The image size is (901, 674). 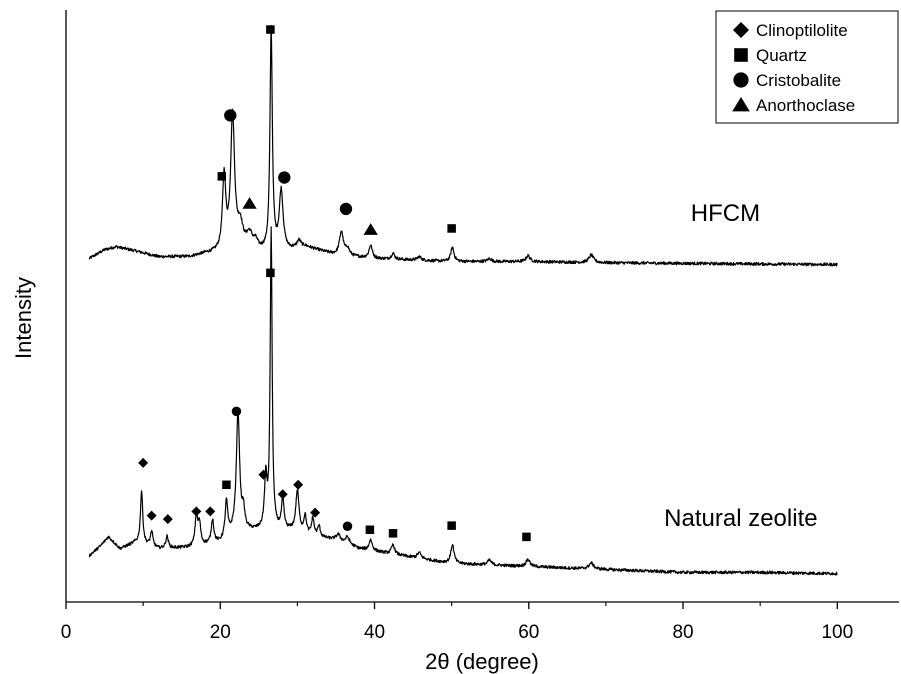 What do you see at coordinates (798, 80) in the screenshot?
I see `legend-label-cristobalite: Cristobalite` at bounding box center [798, 80].